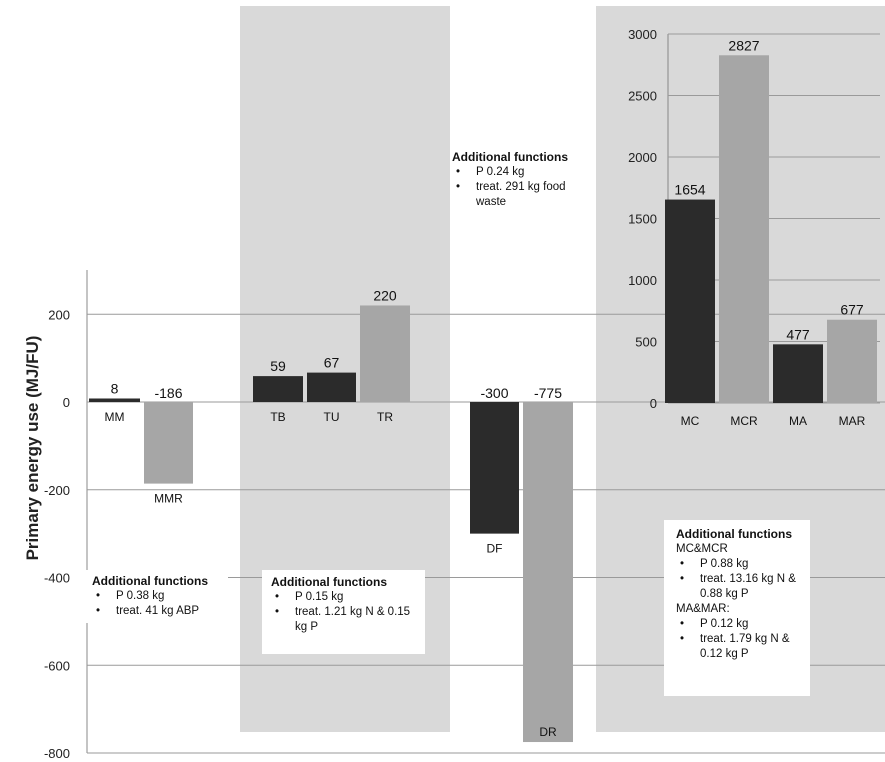  What do you see at coordinates (343, 620) in the screenshot?
I see `annotation-t-item: treat. 1.21 kg N & 0.15 kg P` at bounding box center [343, 620].